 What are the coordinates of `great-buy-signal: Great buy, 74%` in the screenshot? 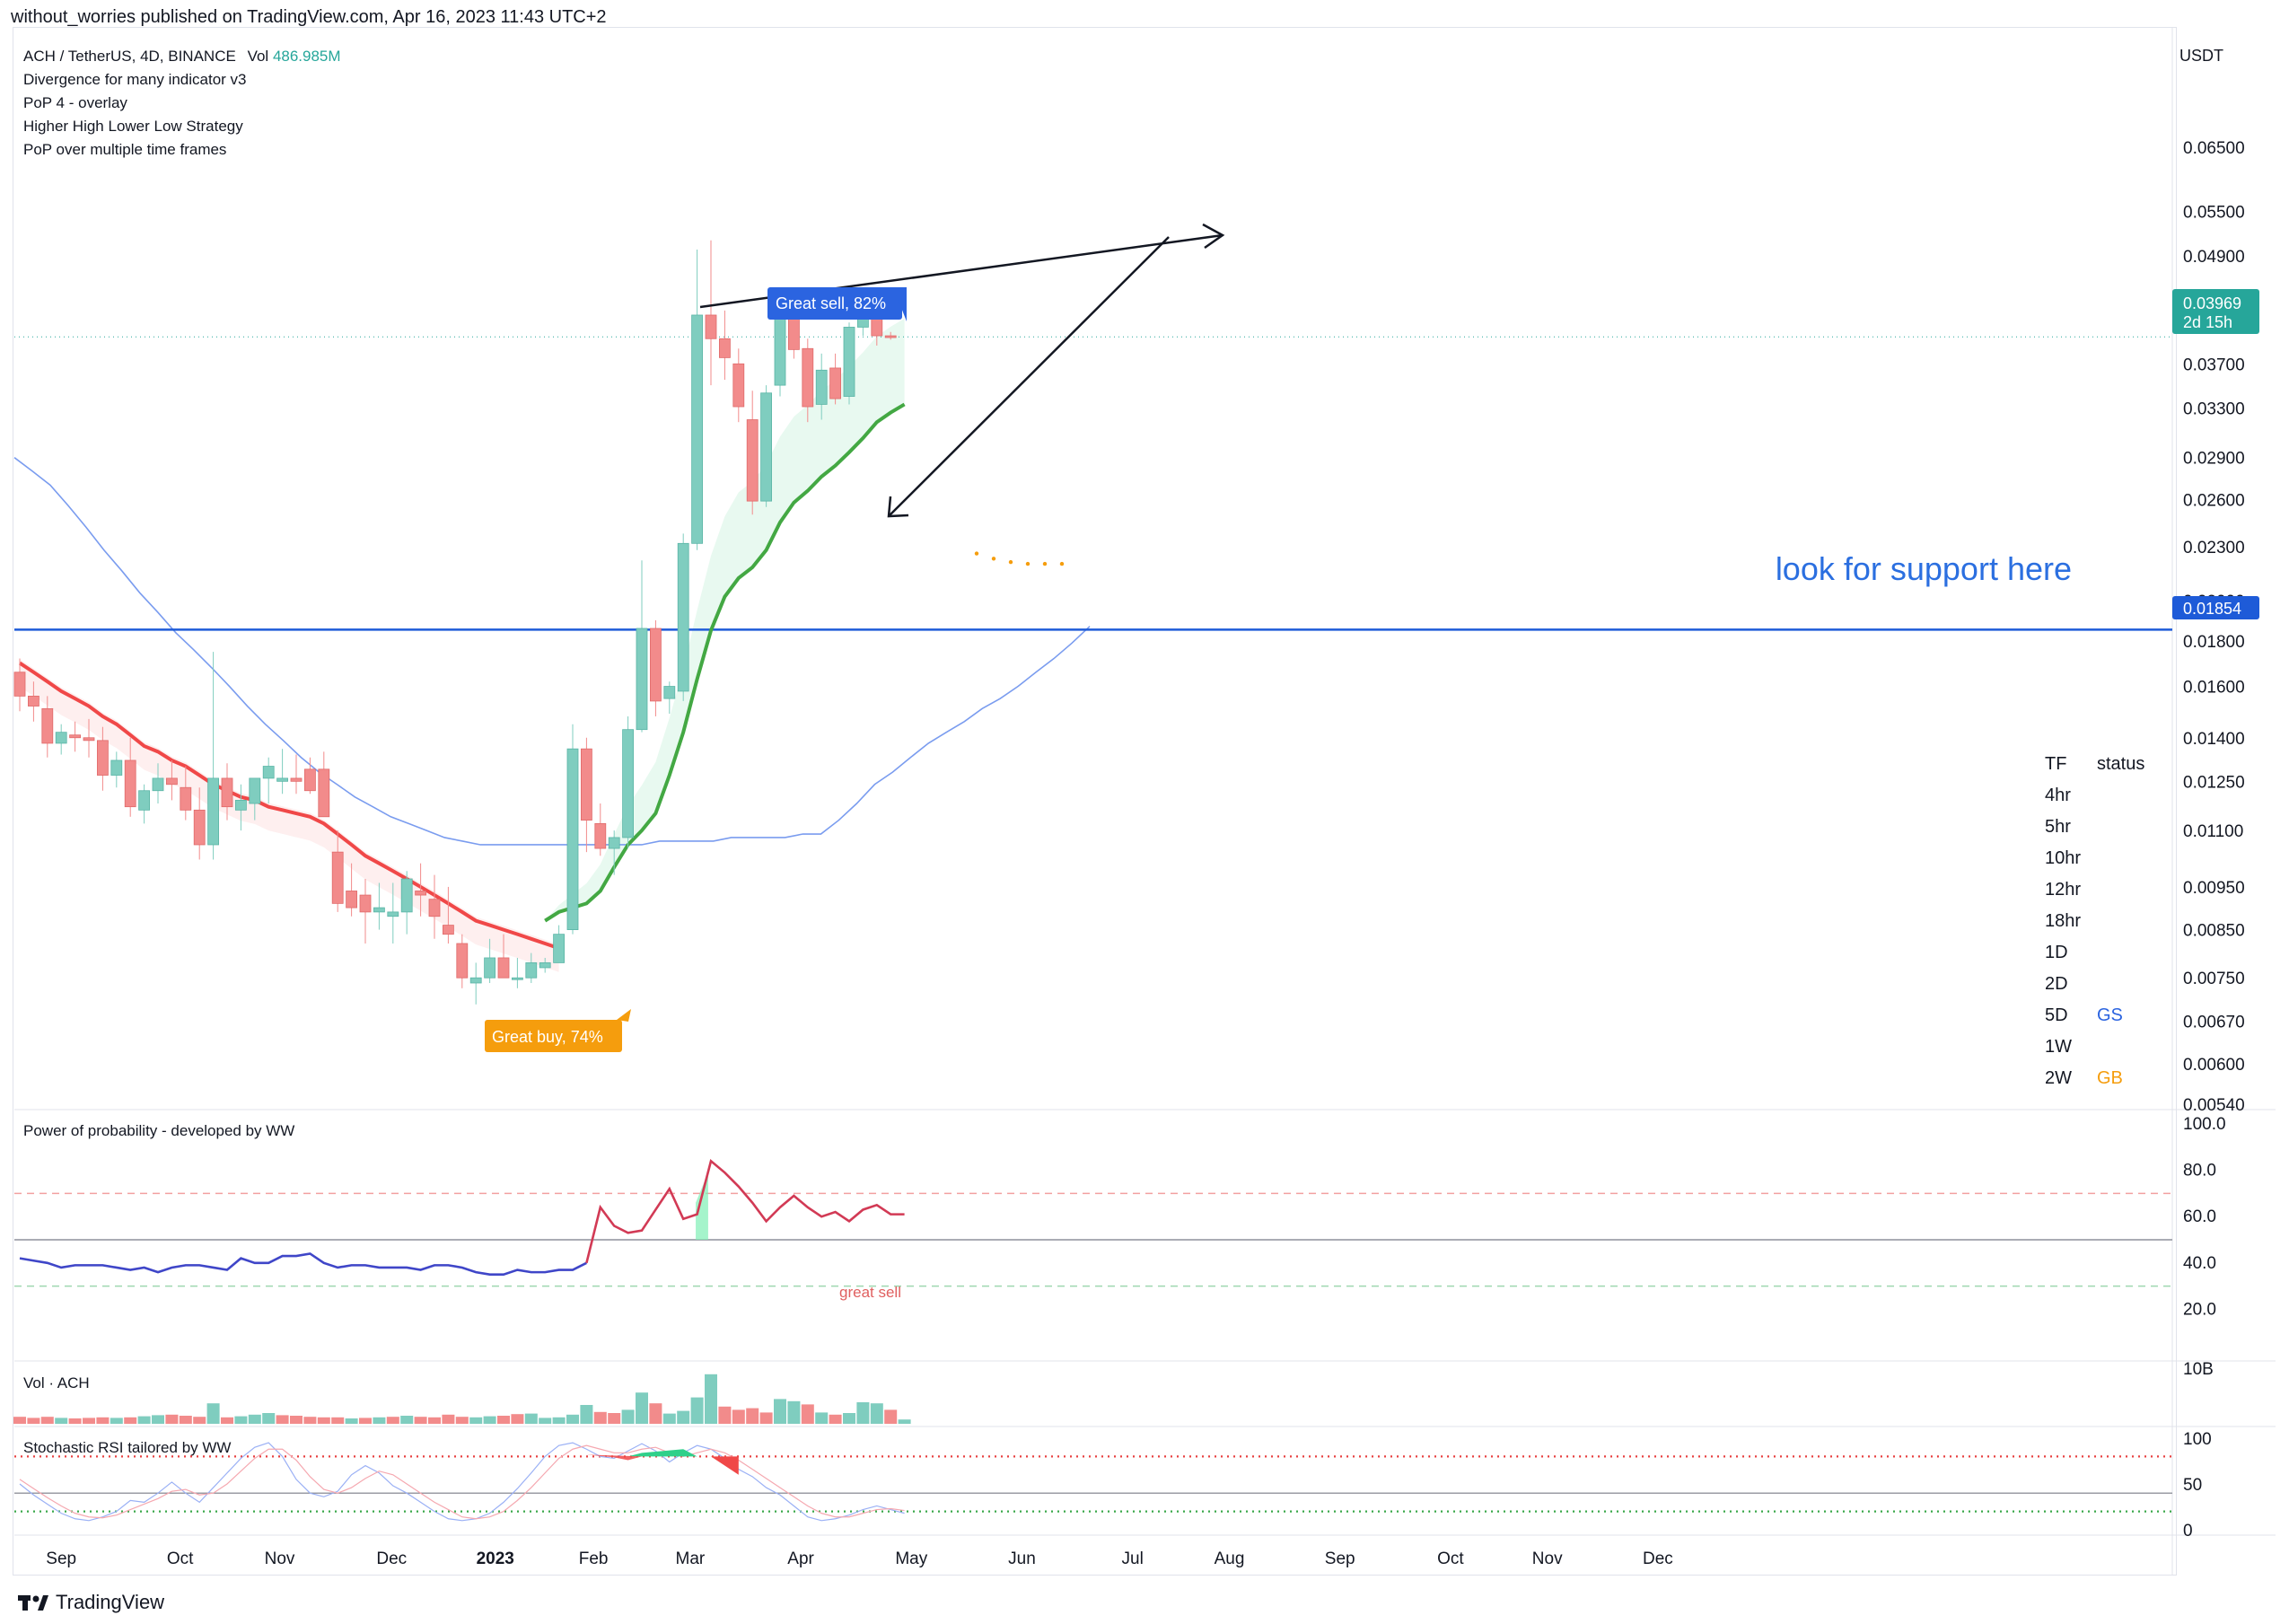 It's located at (558, 1030).